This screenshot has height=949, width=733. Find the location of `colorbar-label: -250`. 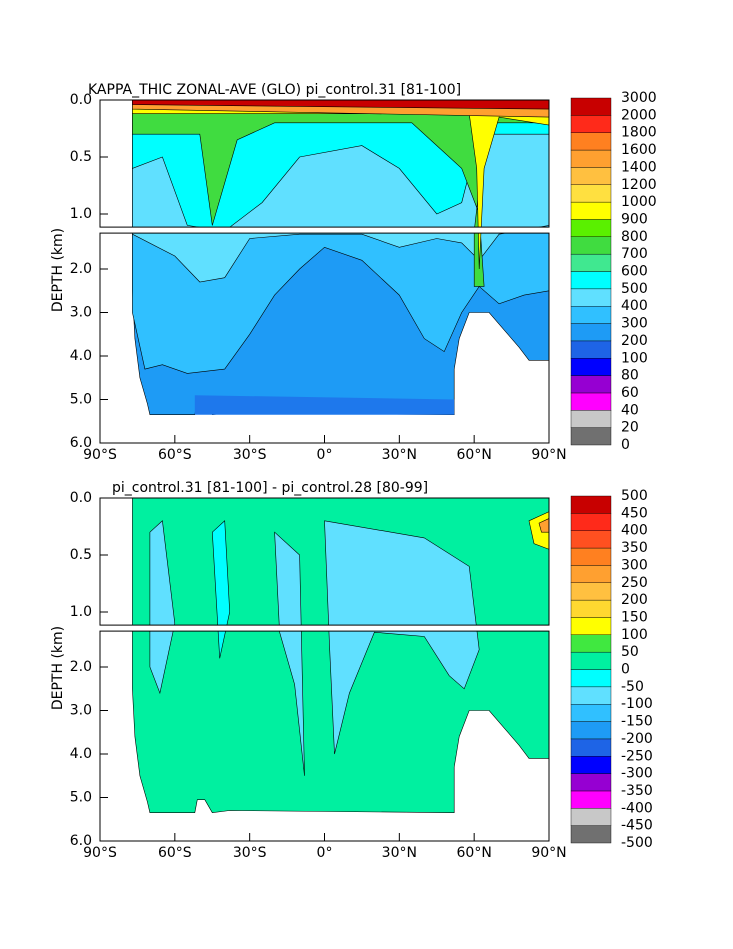

colorbar-label: -250 is located at coordinates (637, 756).